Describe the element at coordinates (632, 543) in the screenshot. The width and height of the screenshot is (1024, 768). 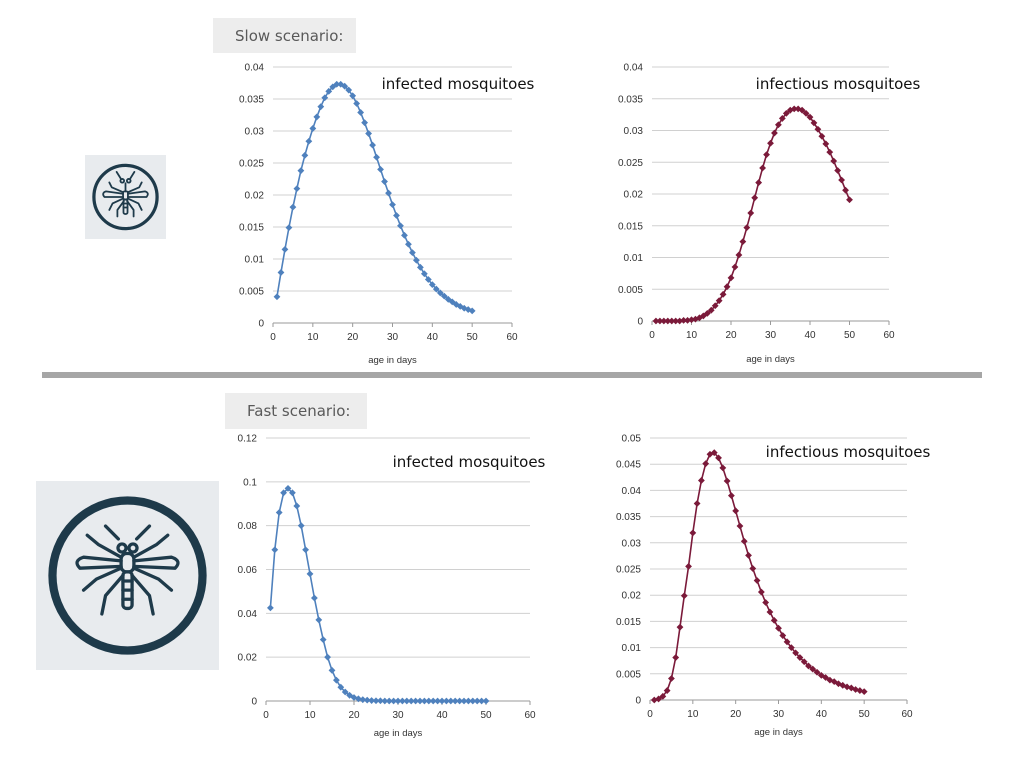
I see `y-tick-label: 0.03` at that location.